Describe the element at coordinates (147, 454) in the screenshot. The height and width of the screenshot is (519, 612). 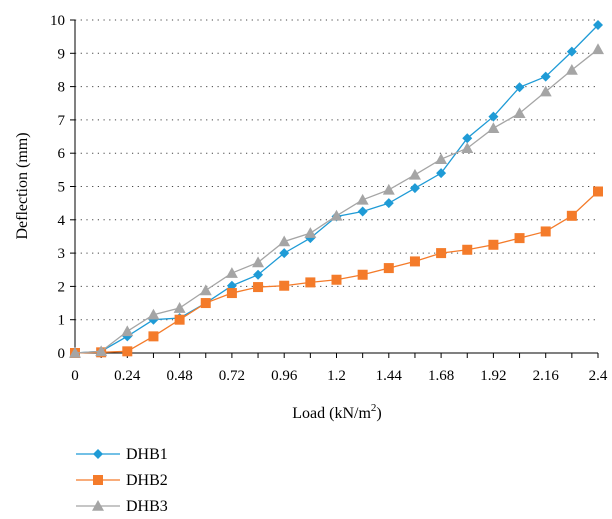
I see `legend-label-dhb1: DHB1` at that location.